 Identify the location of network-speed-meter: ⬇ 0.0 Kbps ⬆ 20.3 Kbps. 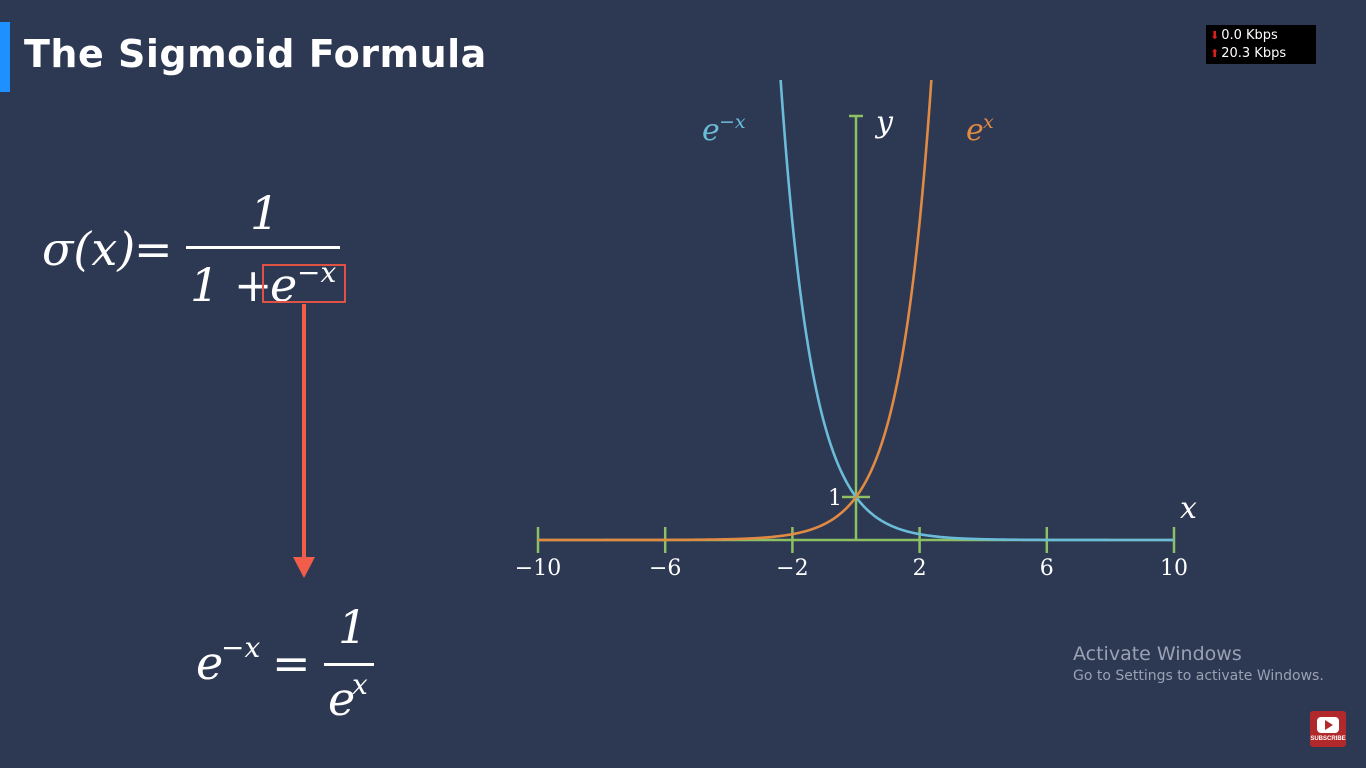
(1261, 44).